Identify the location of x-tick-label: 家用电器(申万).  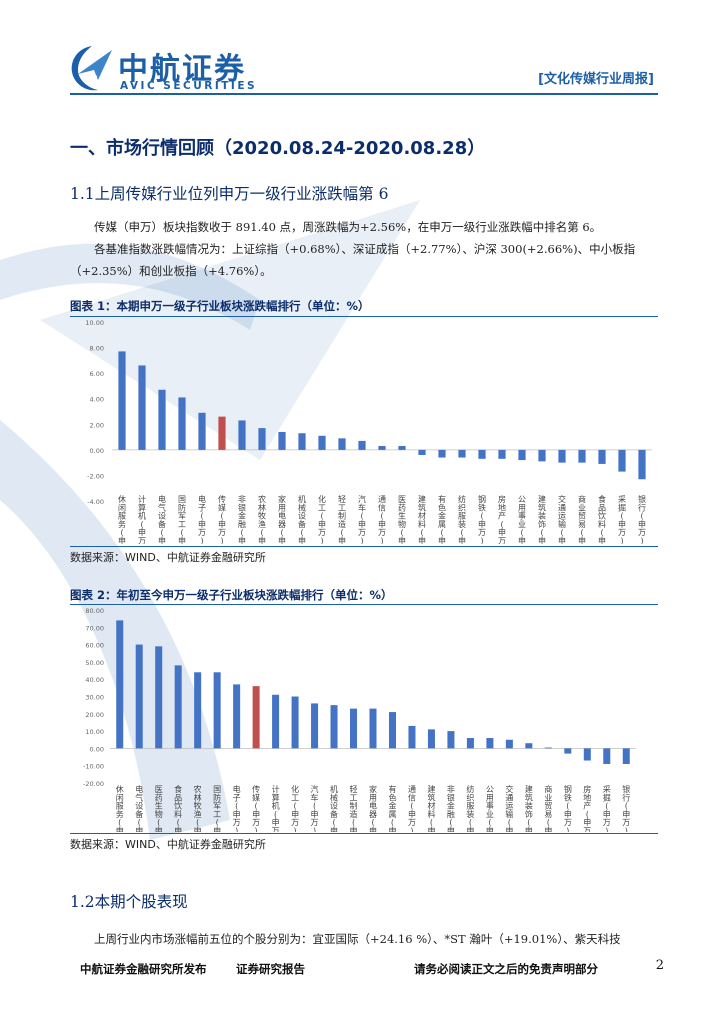
(282, 519).